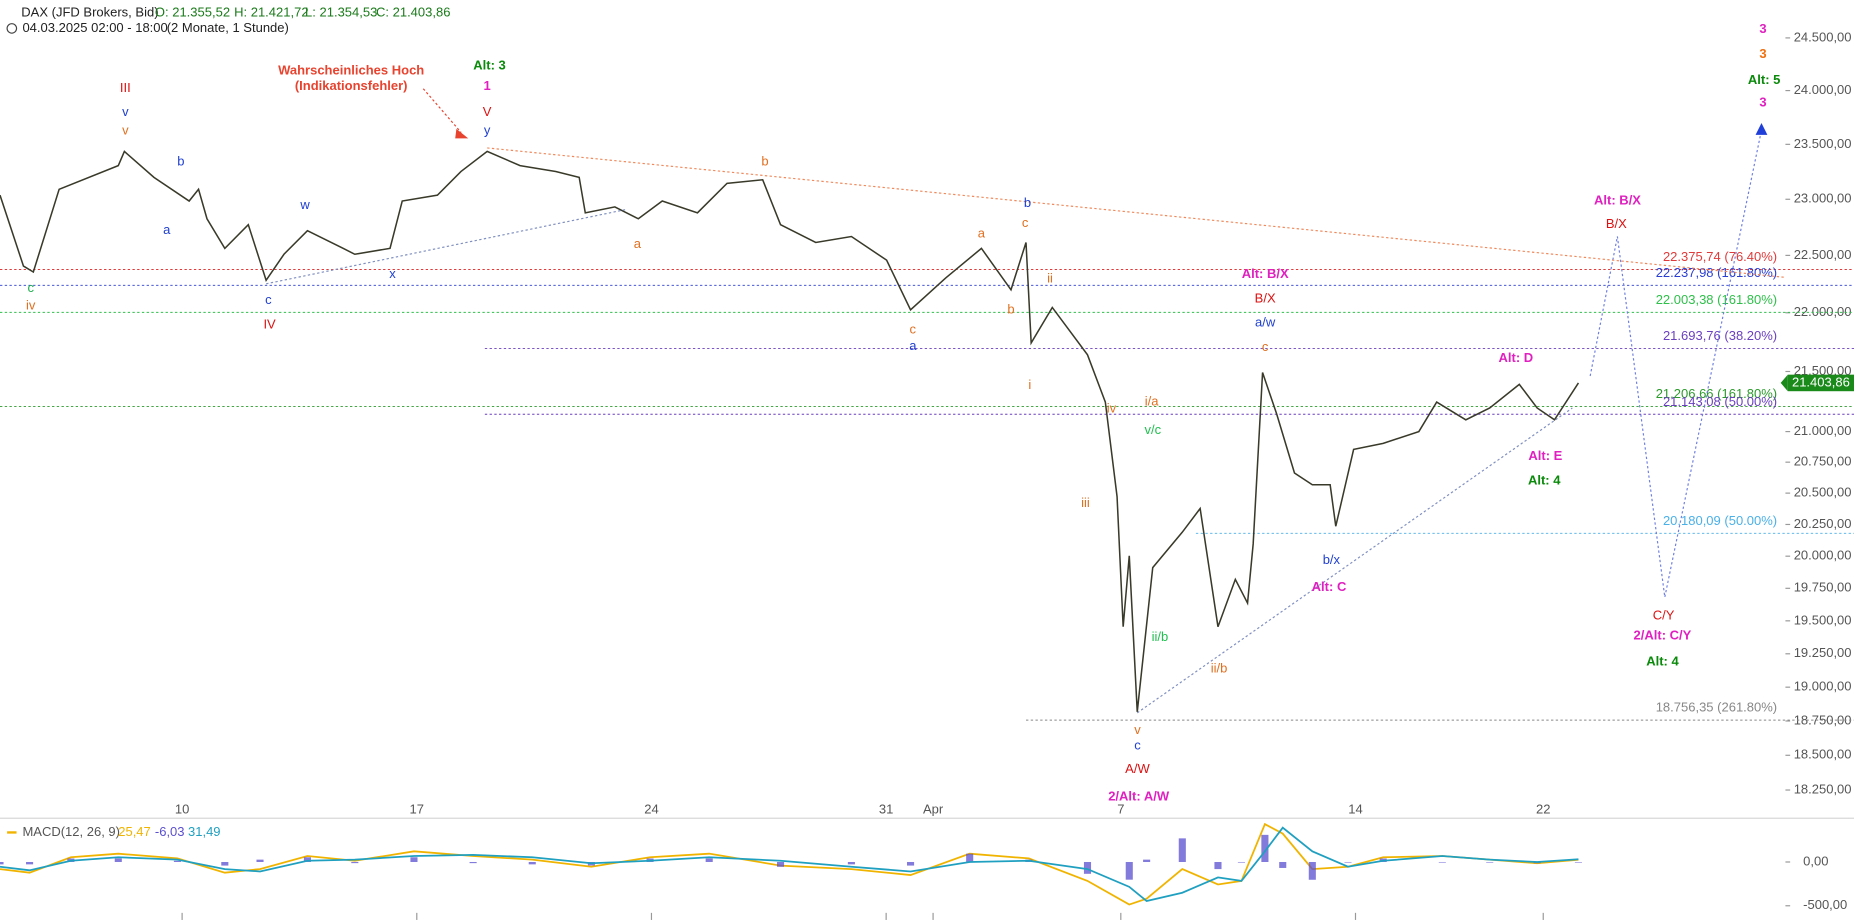 The image size is (1854, 920). I want to click on macd-line, so click(789, 864).